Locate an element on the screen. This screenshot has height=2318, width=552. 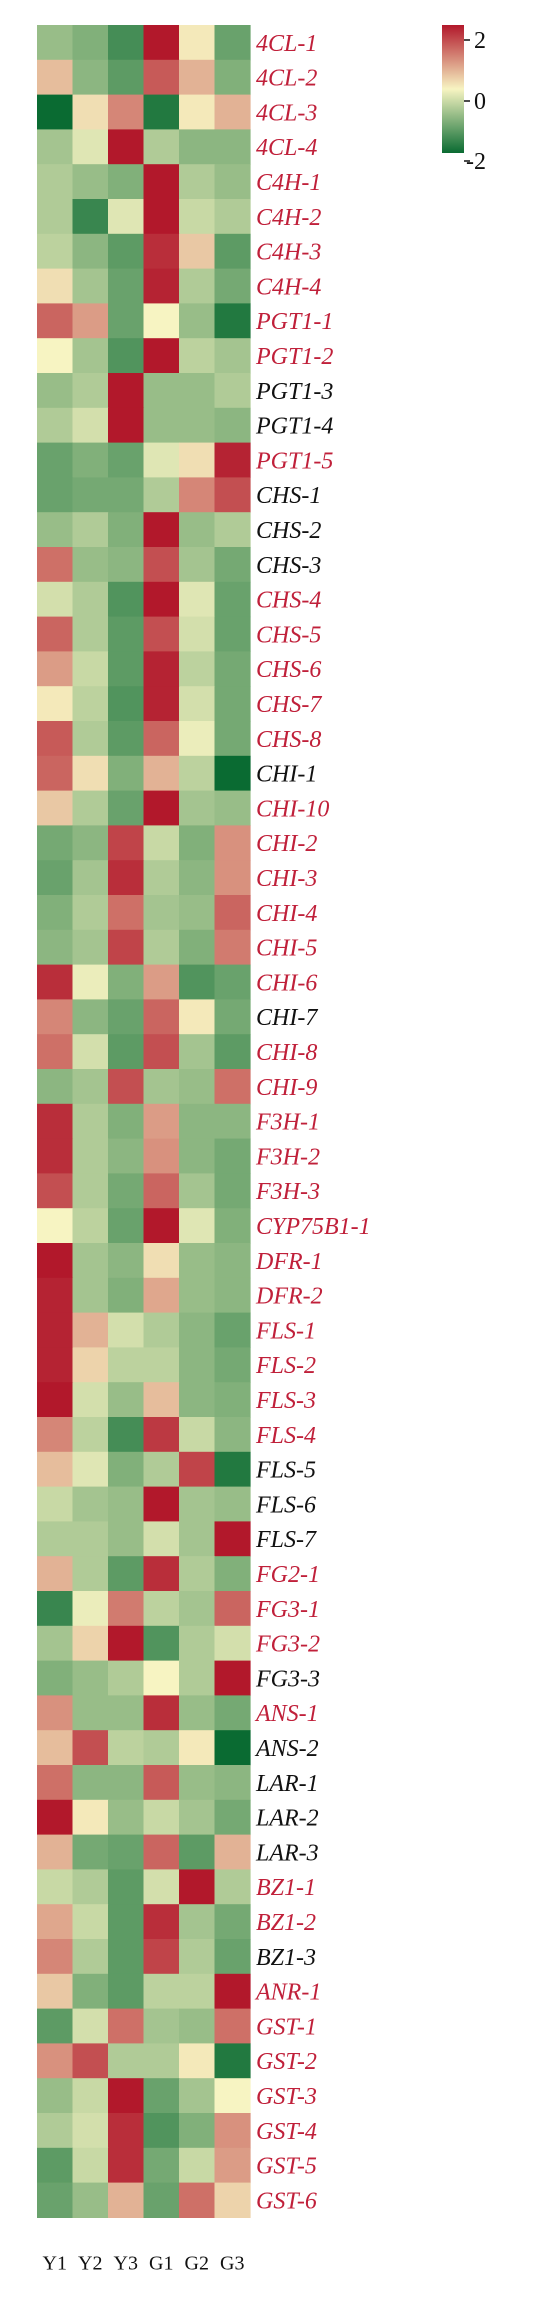
row-label: C4H-3 is located at coordinates (288, 253).